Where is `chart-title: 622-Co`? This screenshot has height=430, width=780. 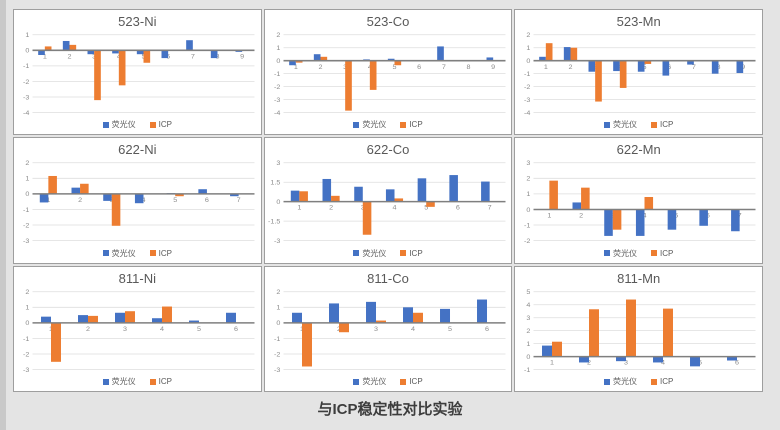
chart-title: 622-Co is located at coordinates (388, 150).